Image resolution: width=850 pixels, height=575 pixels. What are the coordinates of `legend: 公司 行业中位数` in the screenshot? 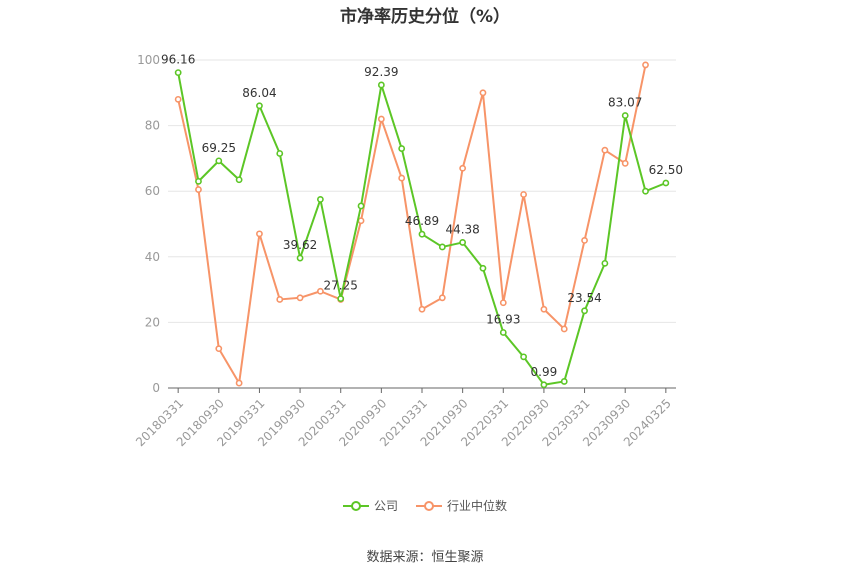 It's located at (425, 505).